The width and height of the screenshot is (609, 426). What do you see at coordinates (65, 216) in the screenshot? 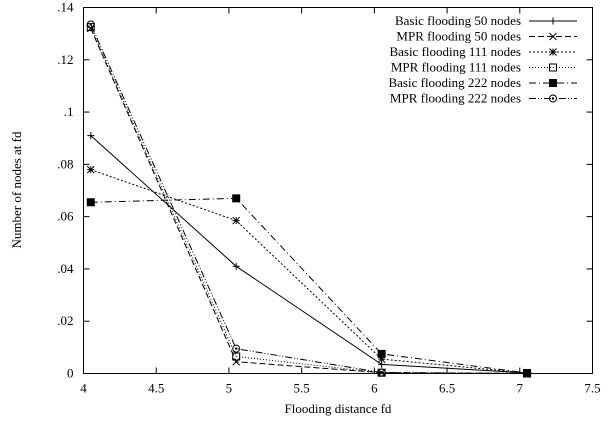
I see `y-tick-label: .06` at bounding box center [65, 216].